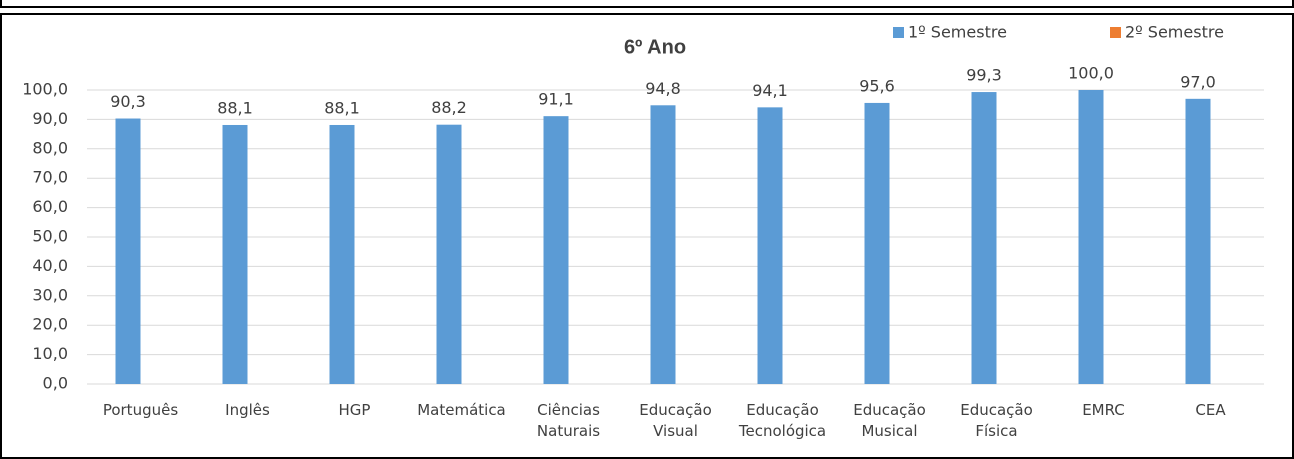  I want to click on top-frame, so click(647, 4).